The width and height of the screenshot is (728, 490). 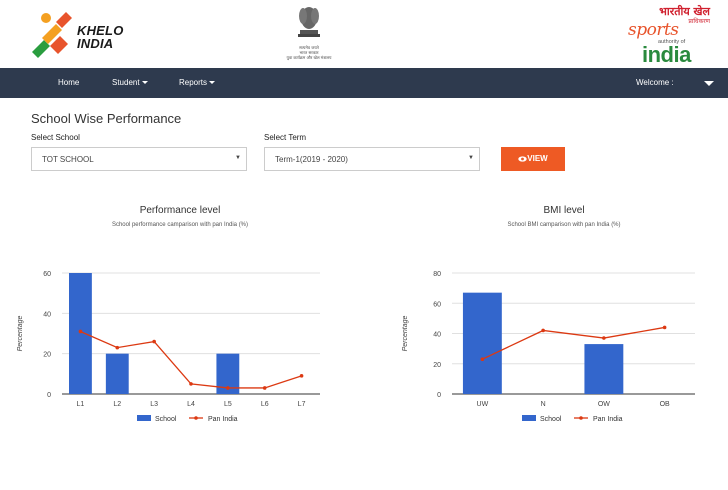 I want to click on x-tick-label: OW, so click(x=604, y=404).